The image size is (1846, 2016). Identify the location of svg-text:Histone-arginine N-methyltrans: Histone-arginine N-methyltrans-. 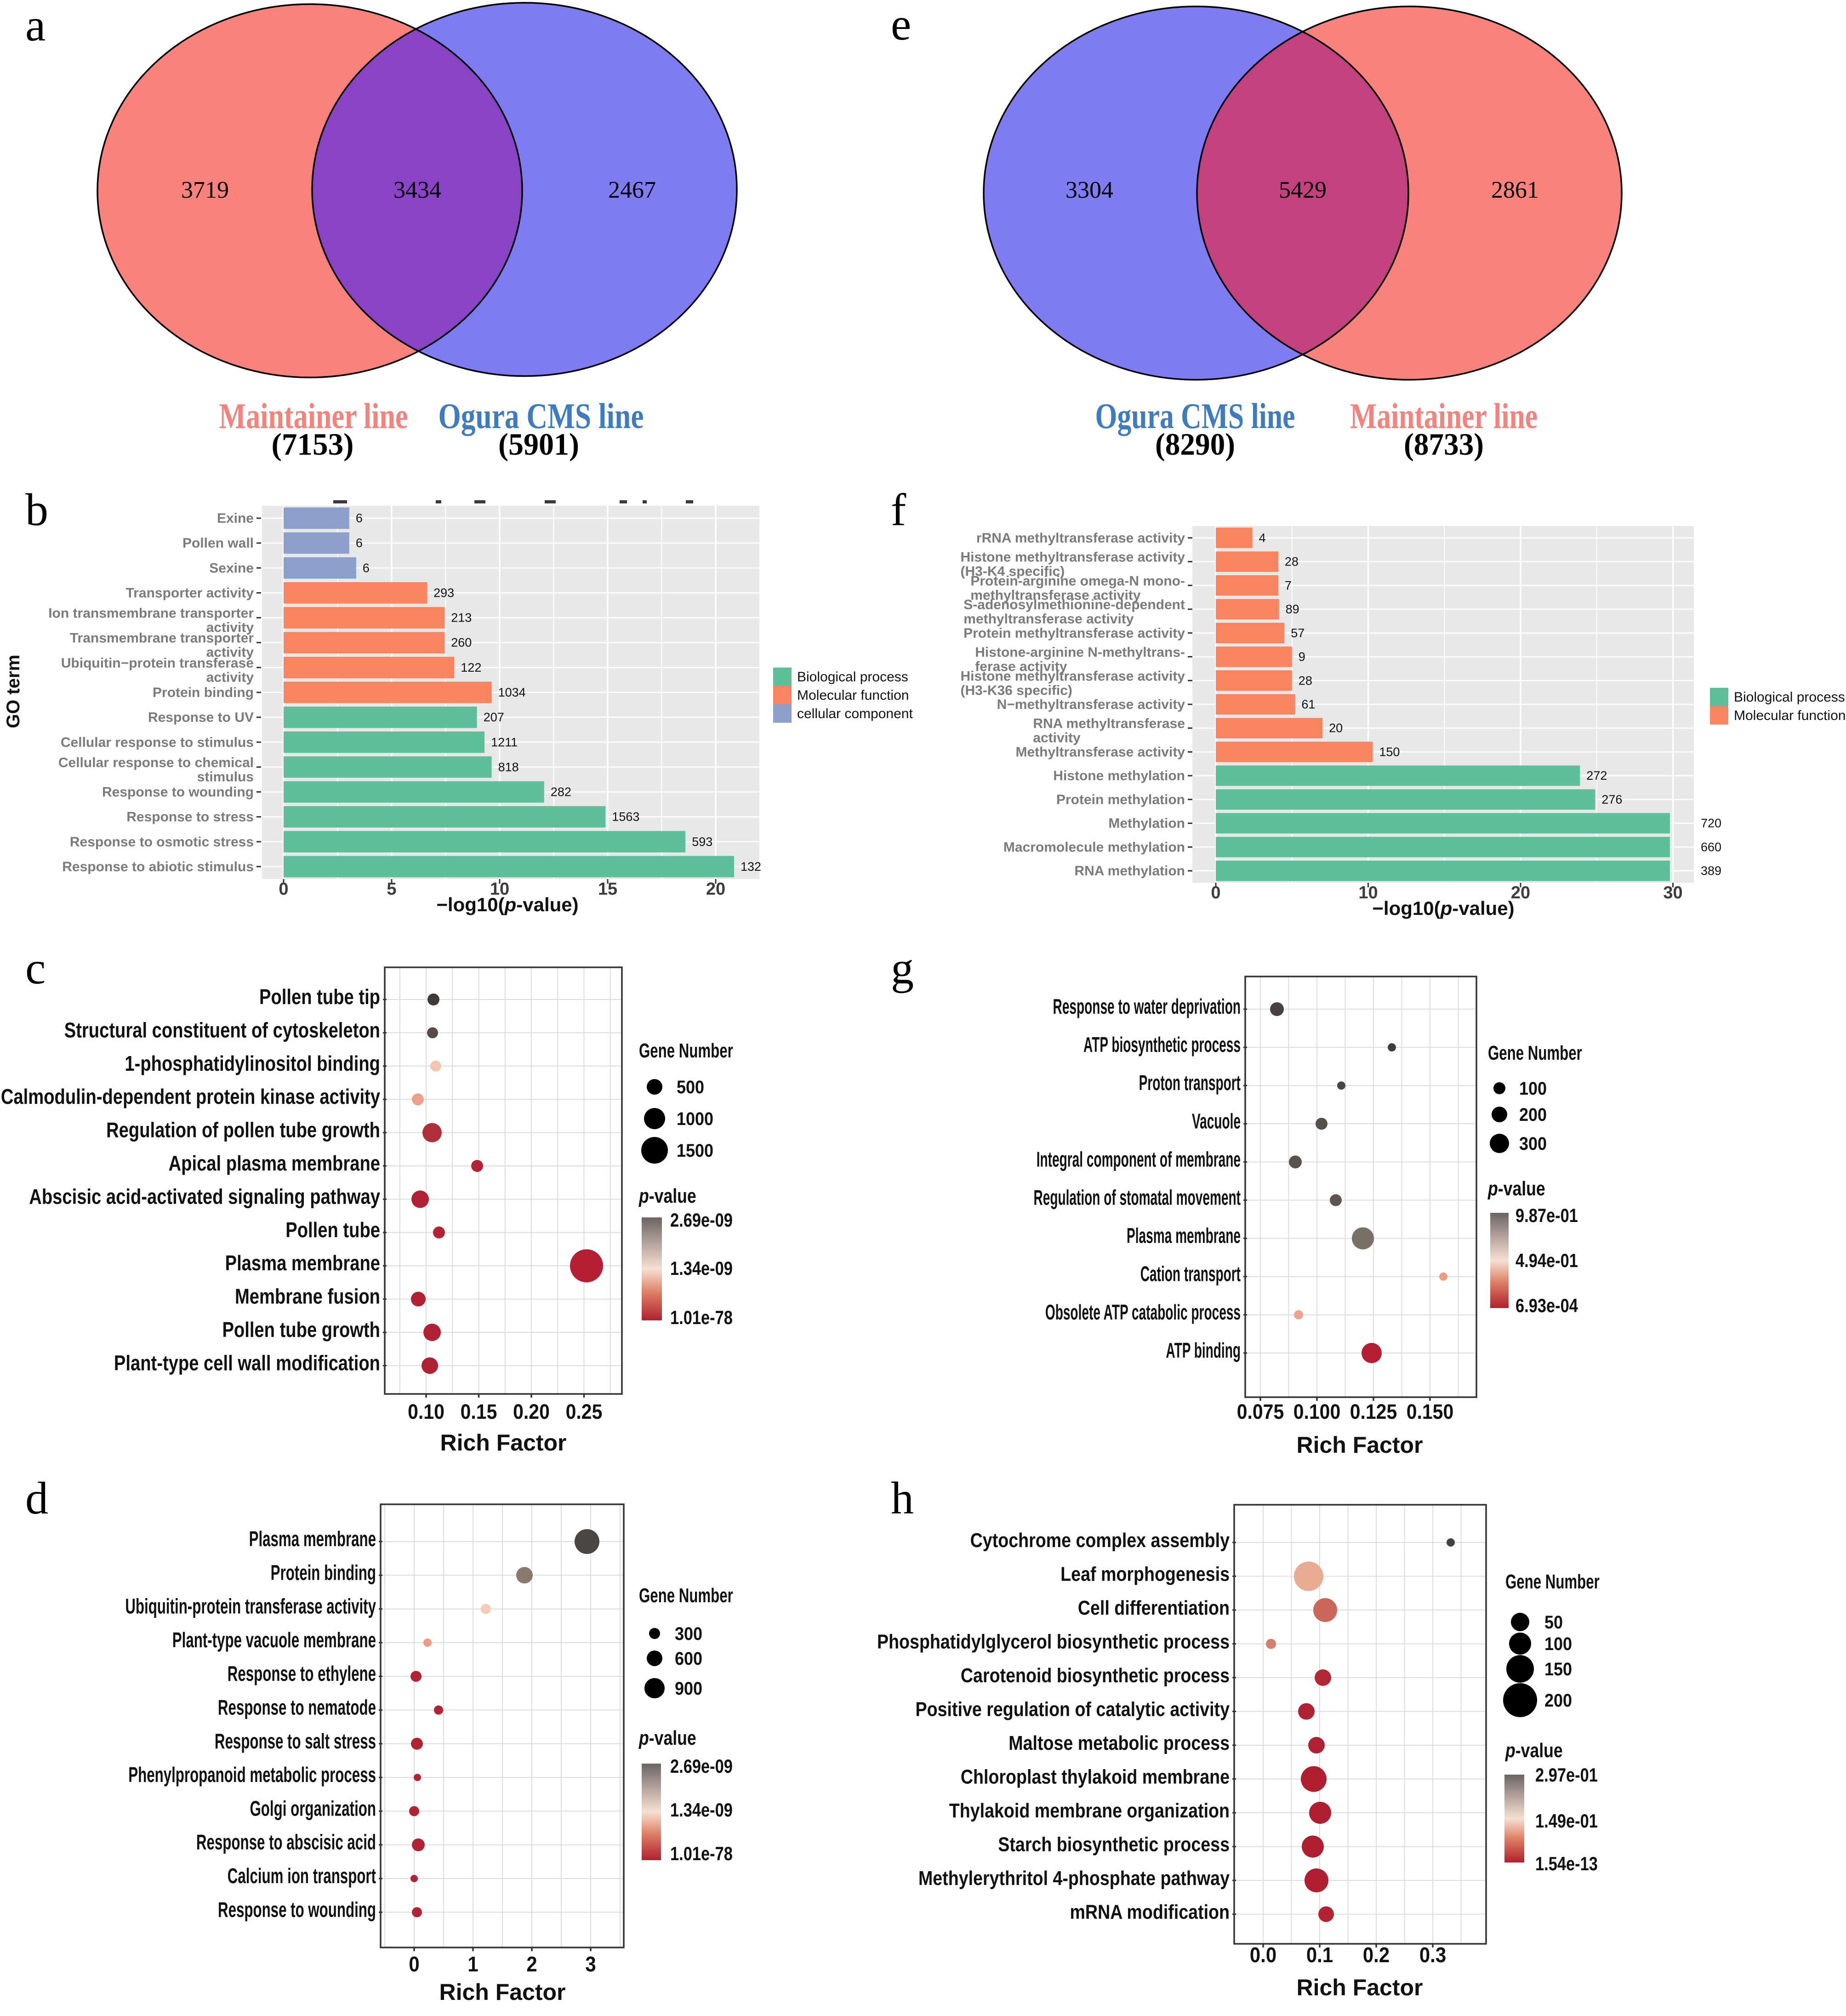
(1080, 653).